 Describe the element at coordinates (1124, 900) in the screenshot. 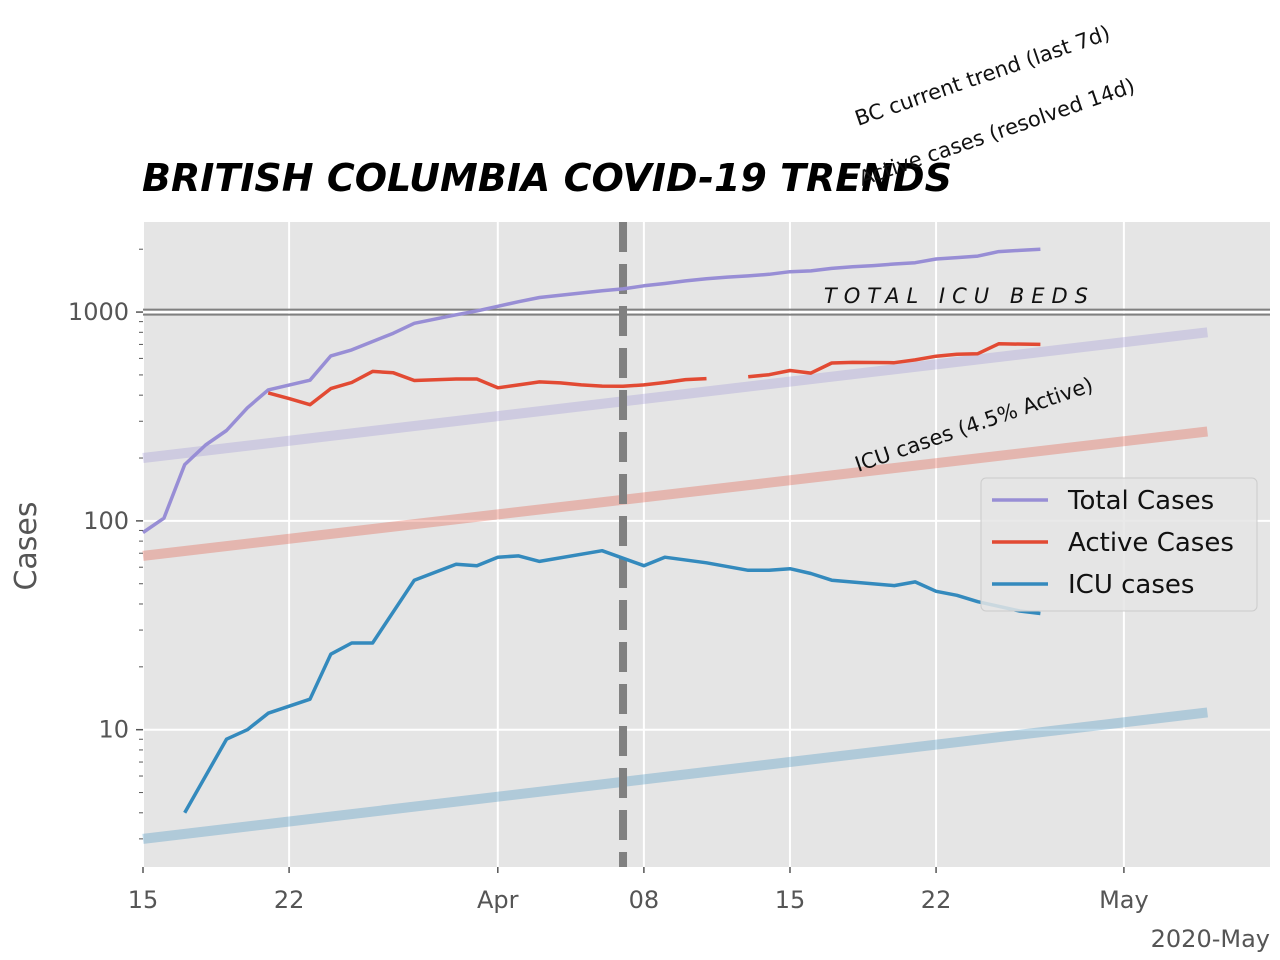

I see `x-tick-label: May` at that location.